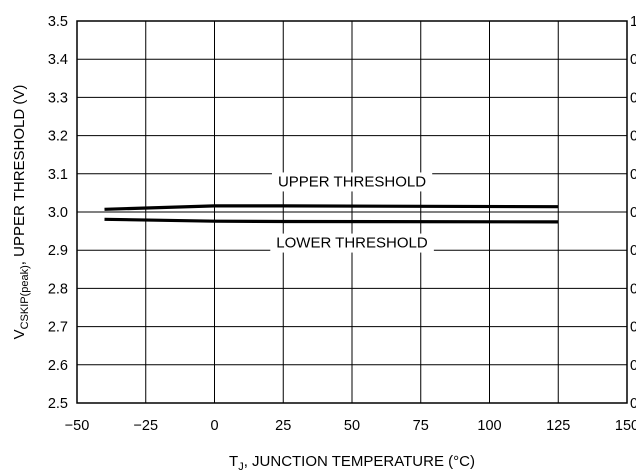 This screenshot has height=473, width=636. I want to click on x-tick-label: 75, so click(421, 426).